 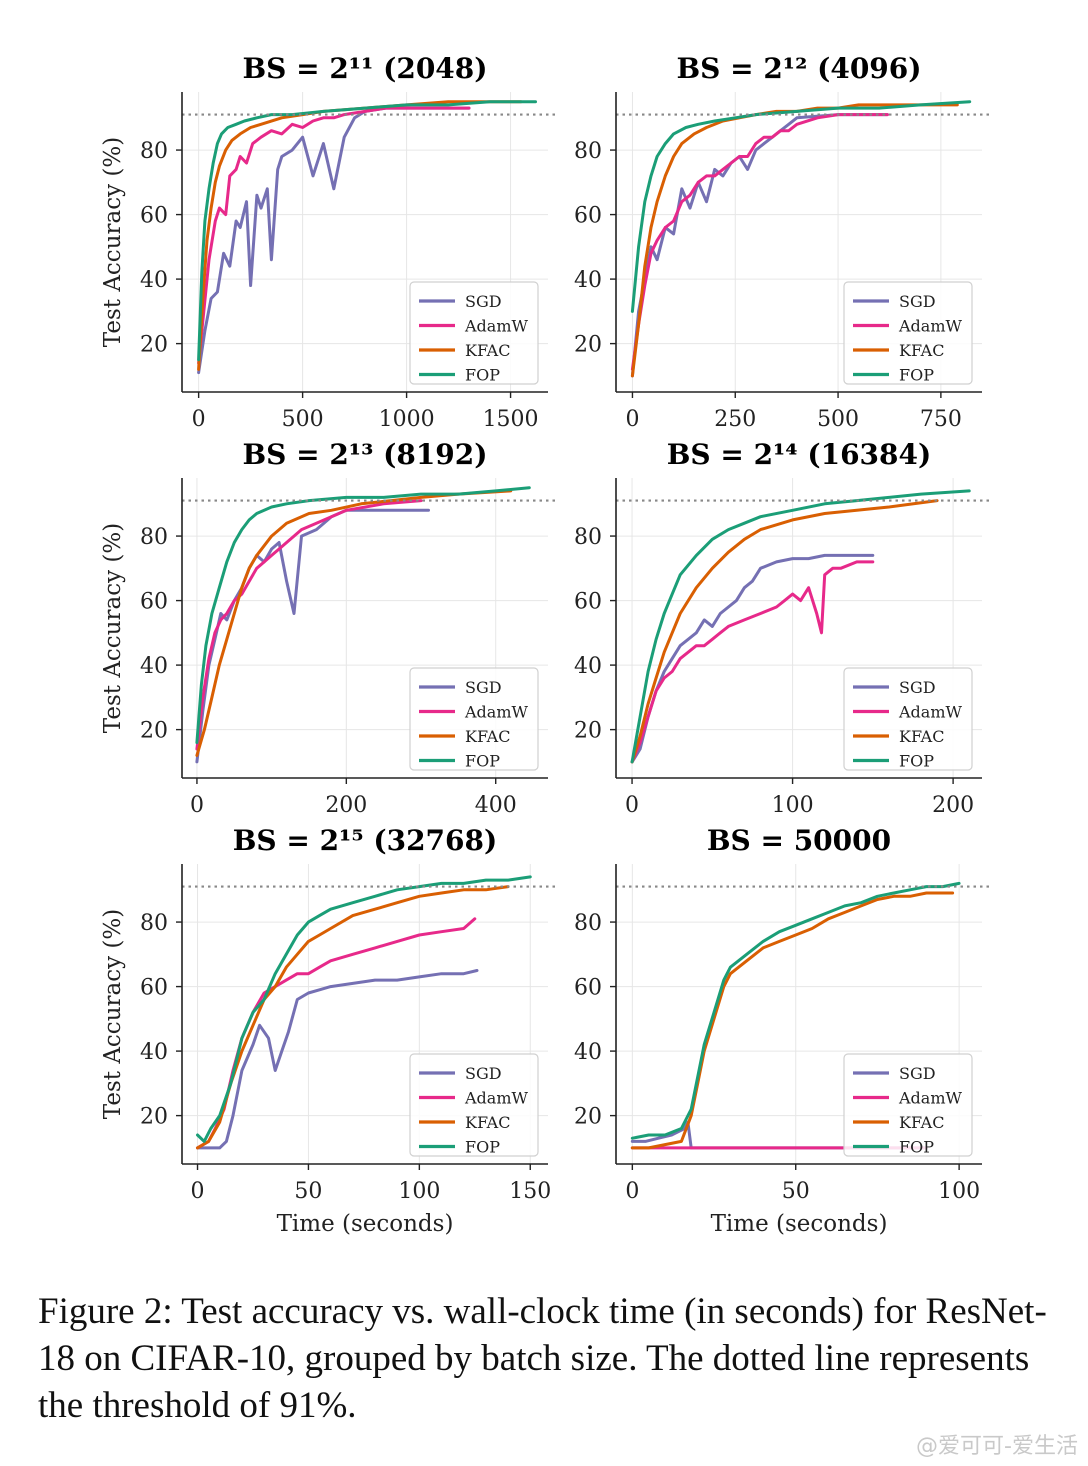 I want to click on x-tick-label: 1500, so click(x=511, y=419).